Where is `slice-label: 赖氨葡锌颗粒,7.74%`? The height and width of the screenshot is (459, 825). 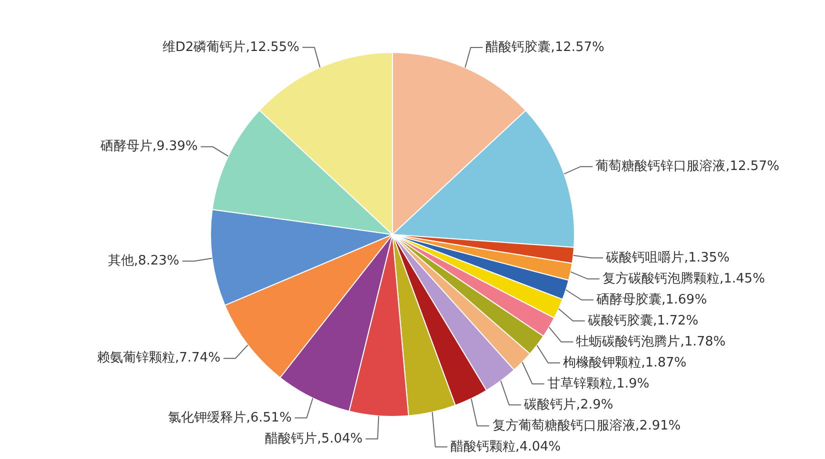
slice-label: 赖氨葡锌颗粒,7.74% is located at coordinates (158, 358).